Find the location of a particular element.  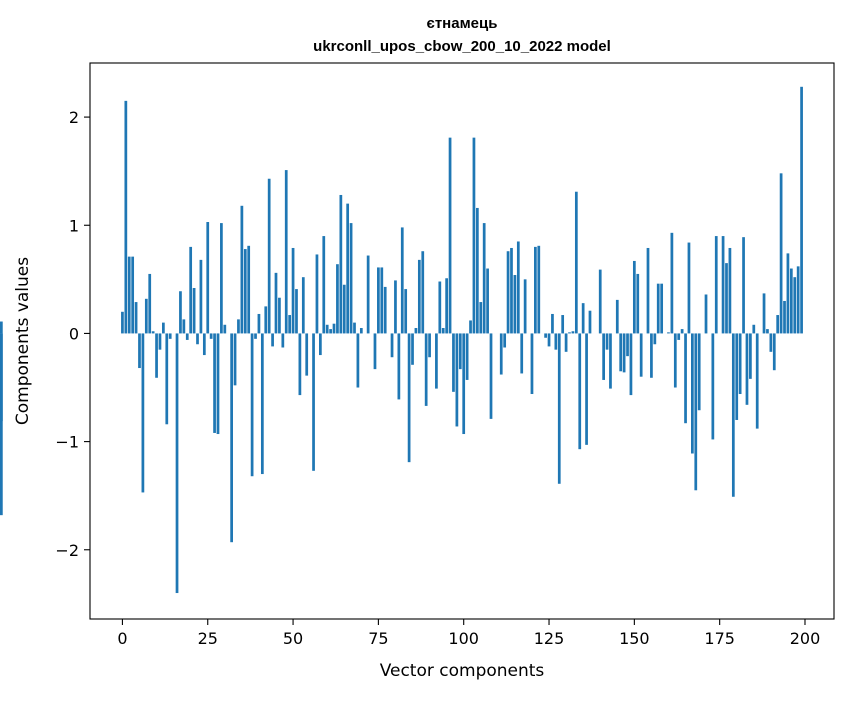

x-tick-label: 125 is located at coordinates (549, 638).